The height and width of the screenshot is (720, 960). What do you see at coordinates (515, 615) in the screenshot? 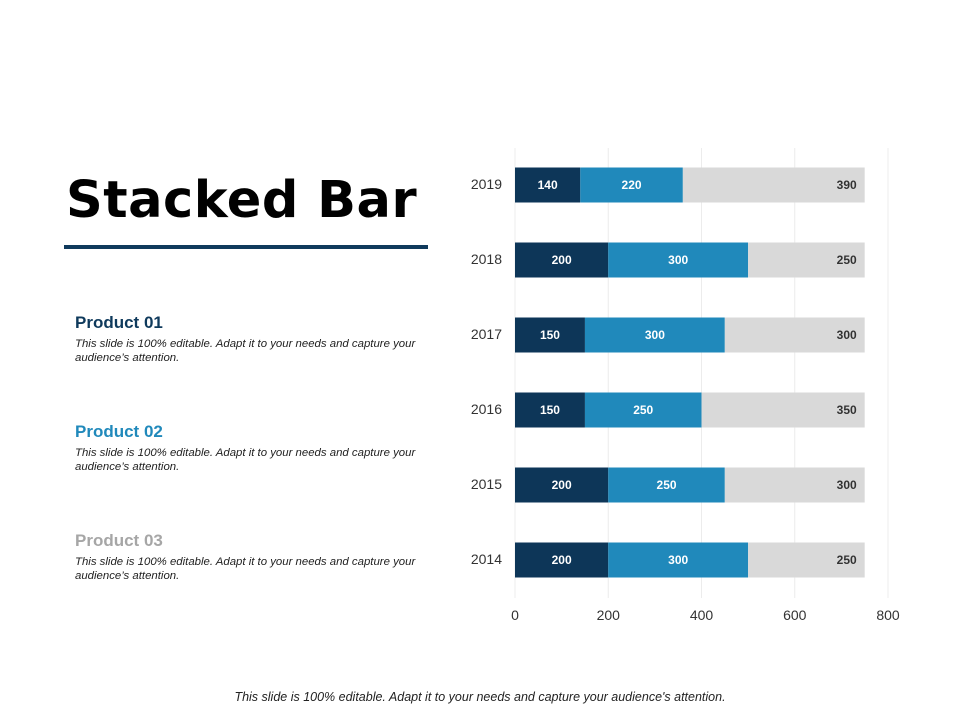
I see `x-tick-label: 0` at bounding box center [515, 615].